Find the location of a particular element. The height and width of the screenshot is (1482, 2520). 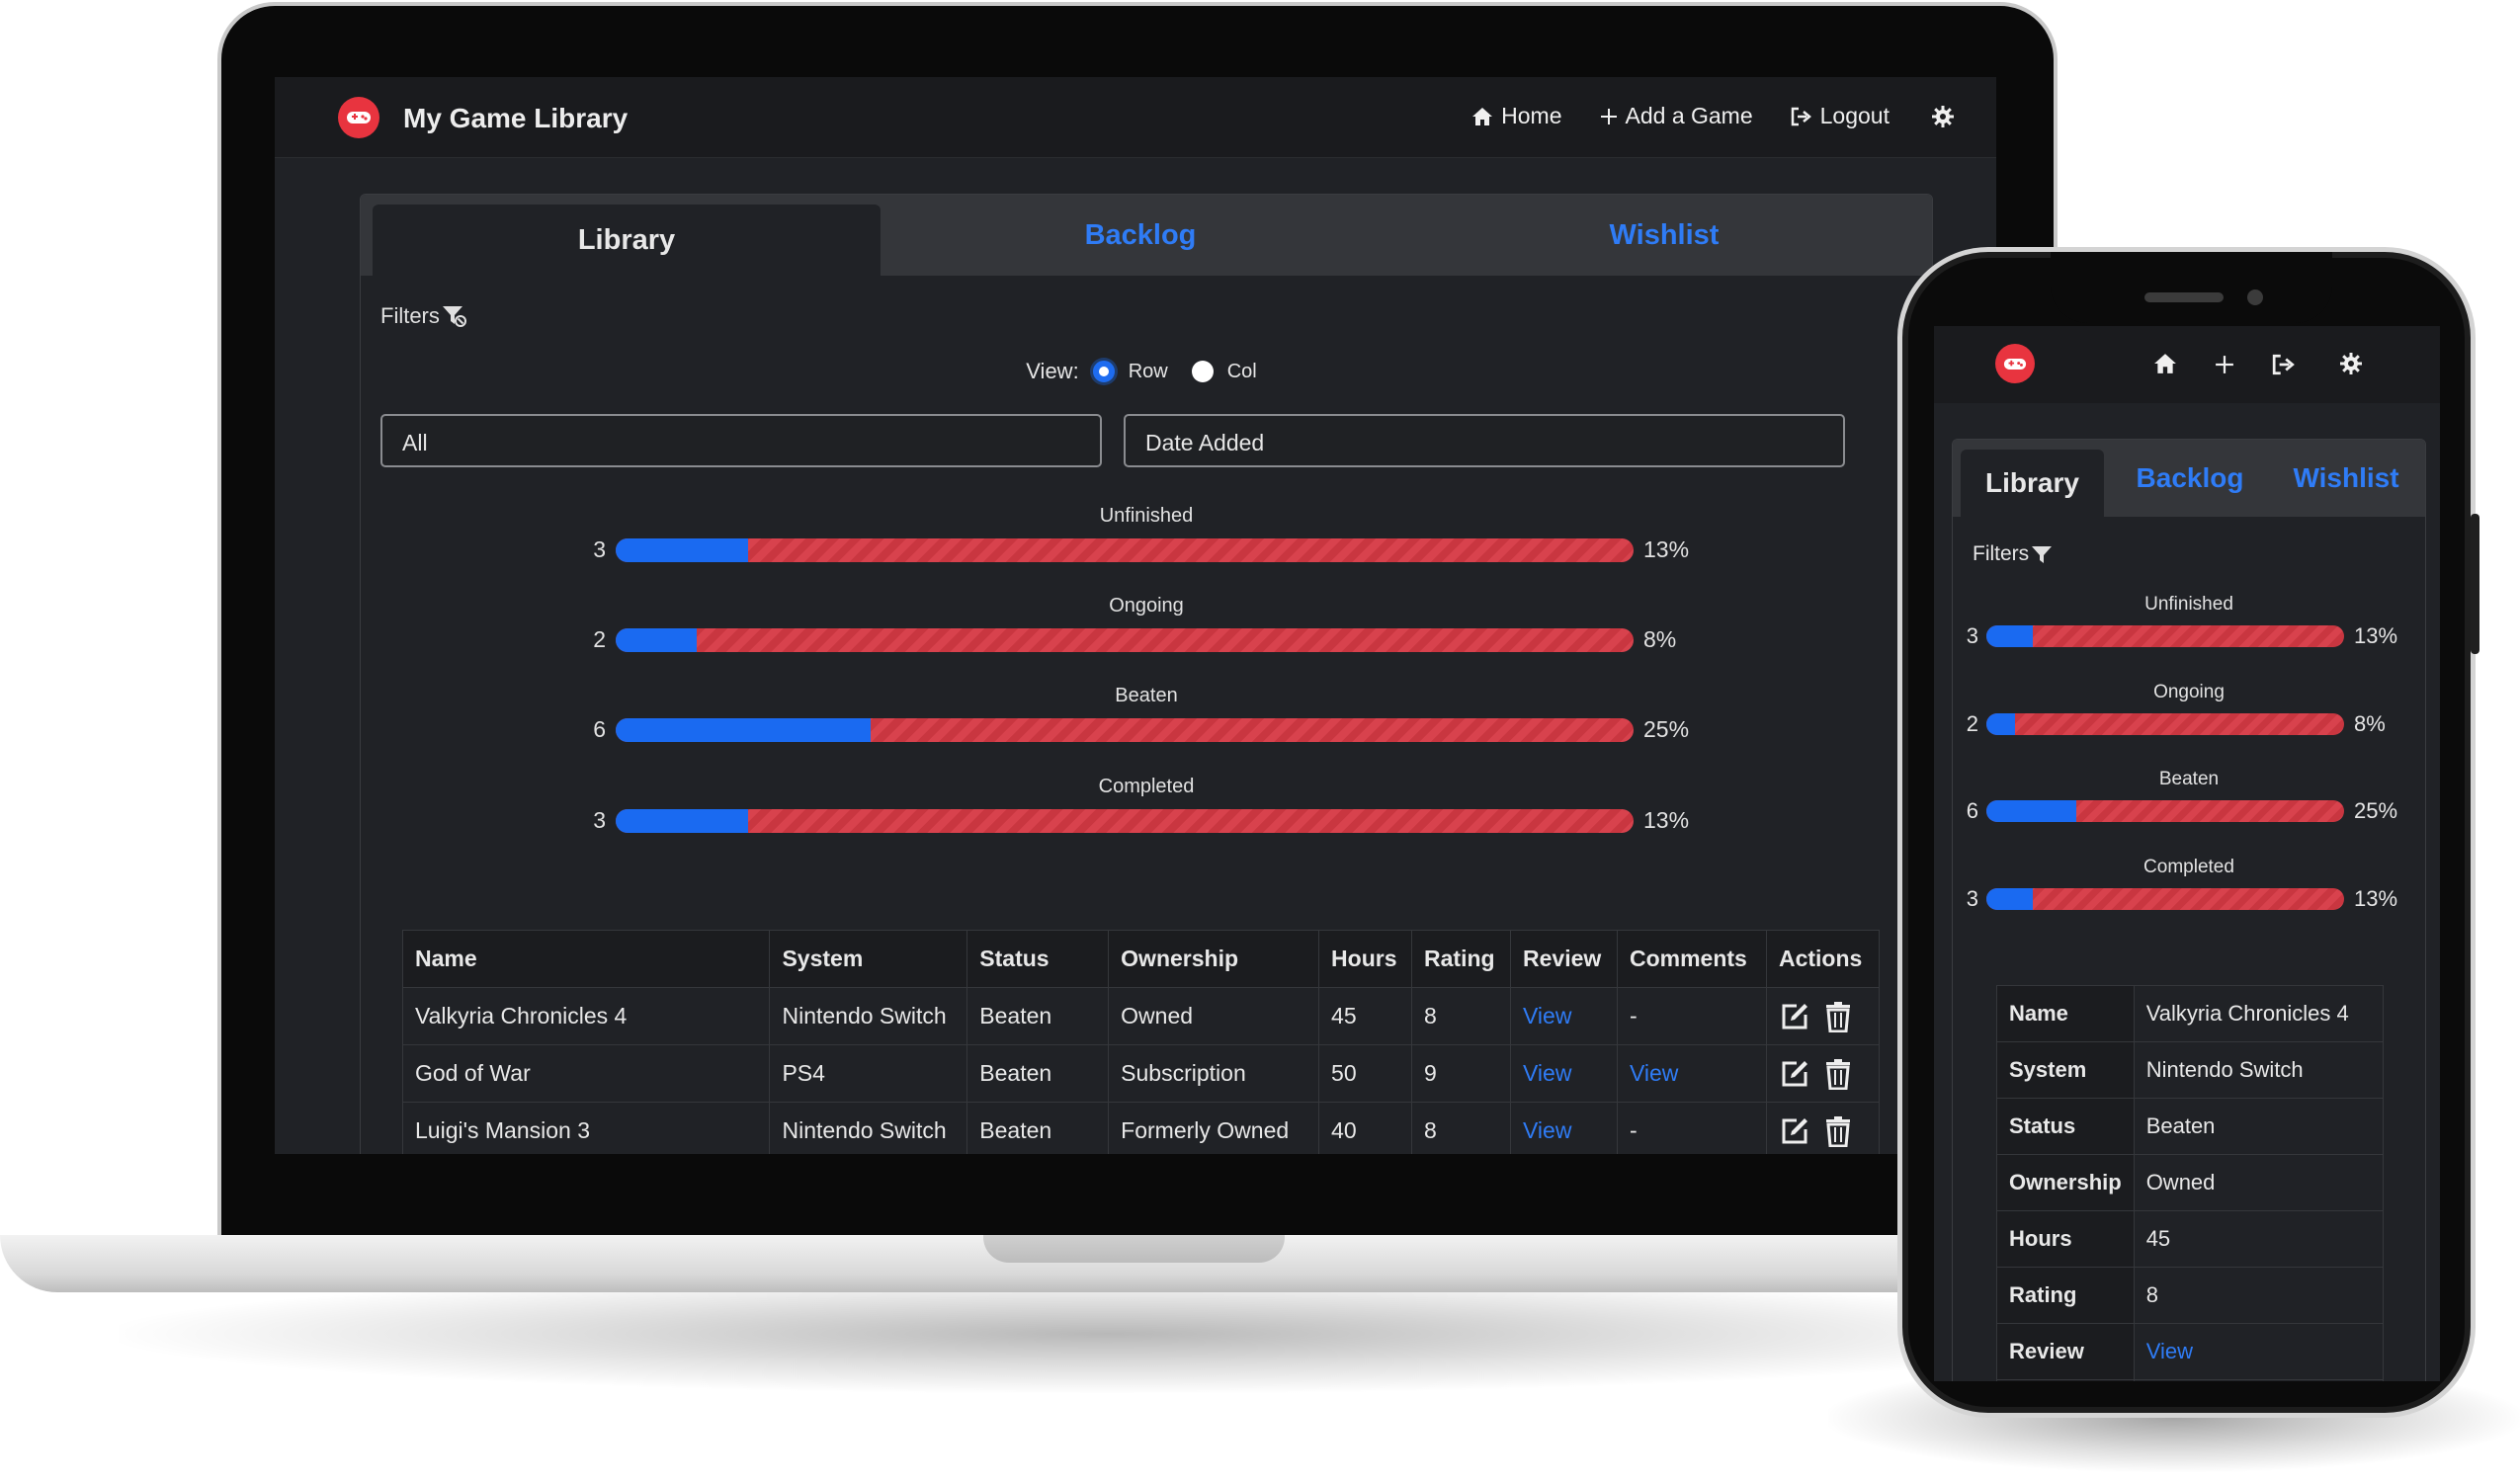

col-header-status: Status is located at coordinates (1038, 959).